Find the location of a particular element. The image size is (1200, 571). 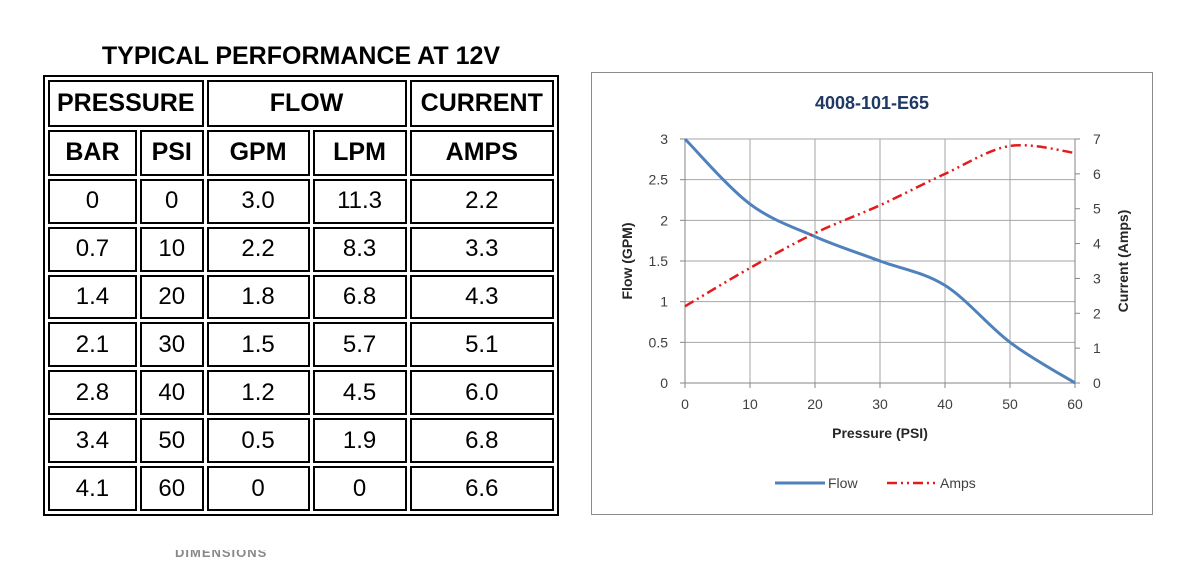

cell-lpm: 5.7 is located at coordinates (359, 345).